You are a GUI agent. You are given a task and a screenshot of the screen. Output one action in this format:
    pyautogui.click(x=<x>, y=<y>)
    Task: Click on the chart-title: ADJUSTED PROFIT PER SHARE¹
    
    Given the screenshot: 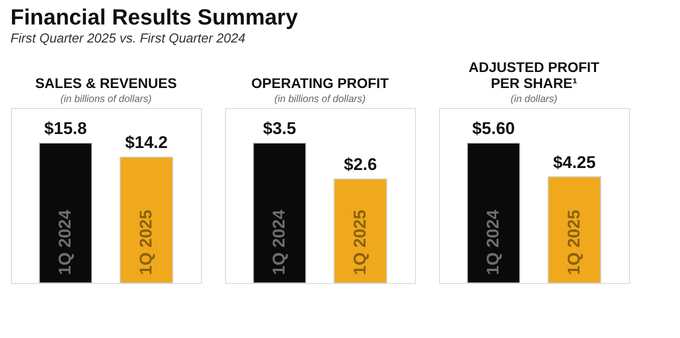 What is the action you would take?
    pyautogui.click(x=534, y=75)
    